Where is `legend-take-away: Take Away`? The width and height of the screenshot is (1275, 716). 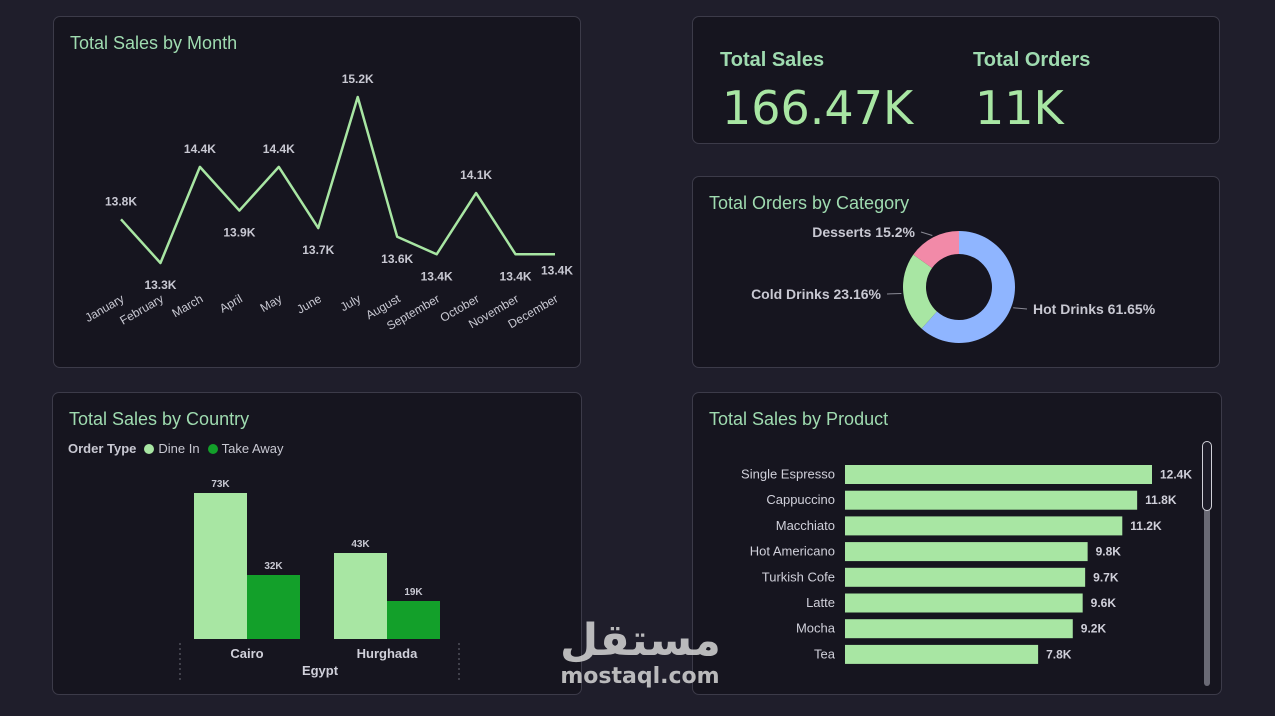 legend-take-away: Take Away is located at coordinates (252, 448).